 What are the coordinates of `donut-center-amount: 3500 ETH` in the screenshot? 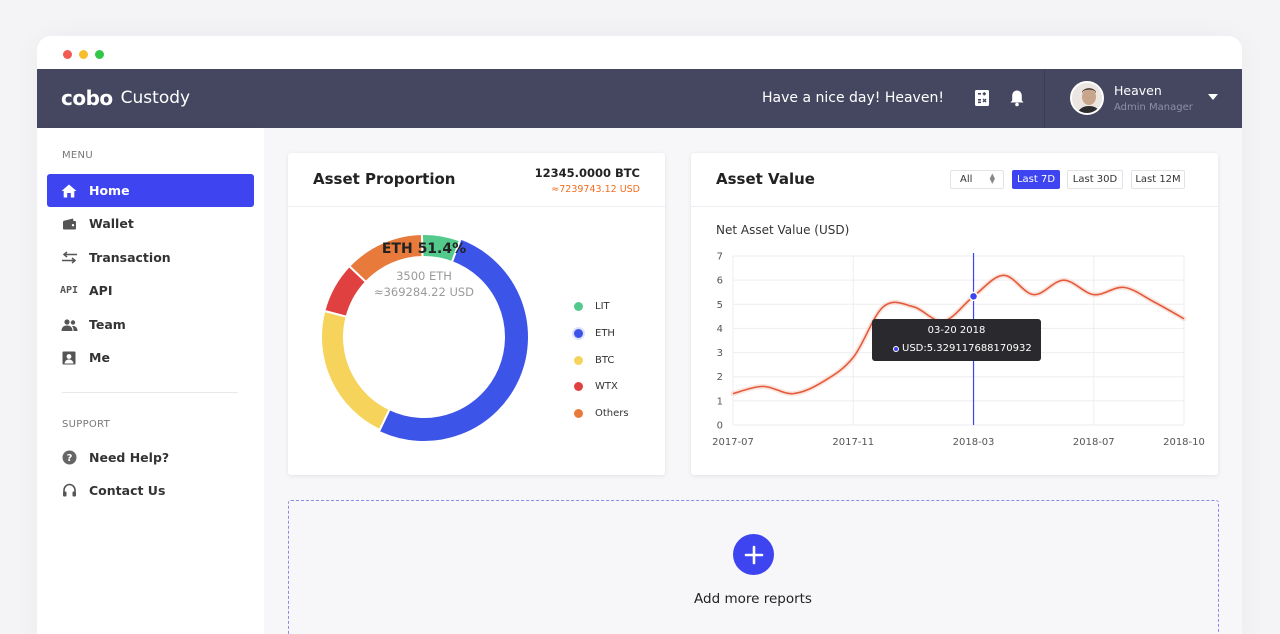 It's located at (424, 276).